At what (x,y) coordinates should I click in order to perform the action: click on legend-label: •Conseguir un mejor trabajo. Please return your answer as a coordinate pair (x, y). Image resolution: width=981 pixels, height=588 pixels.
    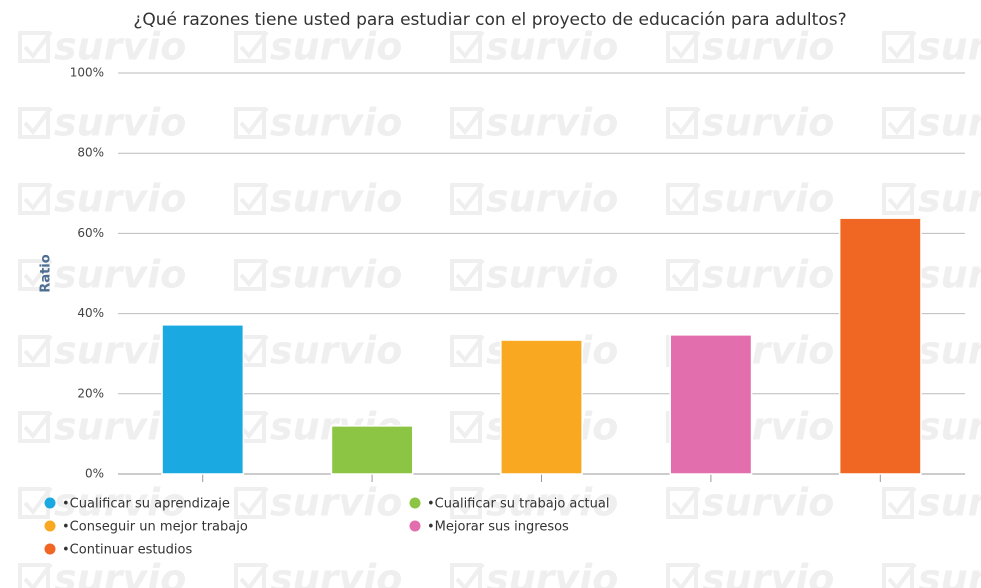
    Looking at the image, I should click on (155, 527).